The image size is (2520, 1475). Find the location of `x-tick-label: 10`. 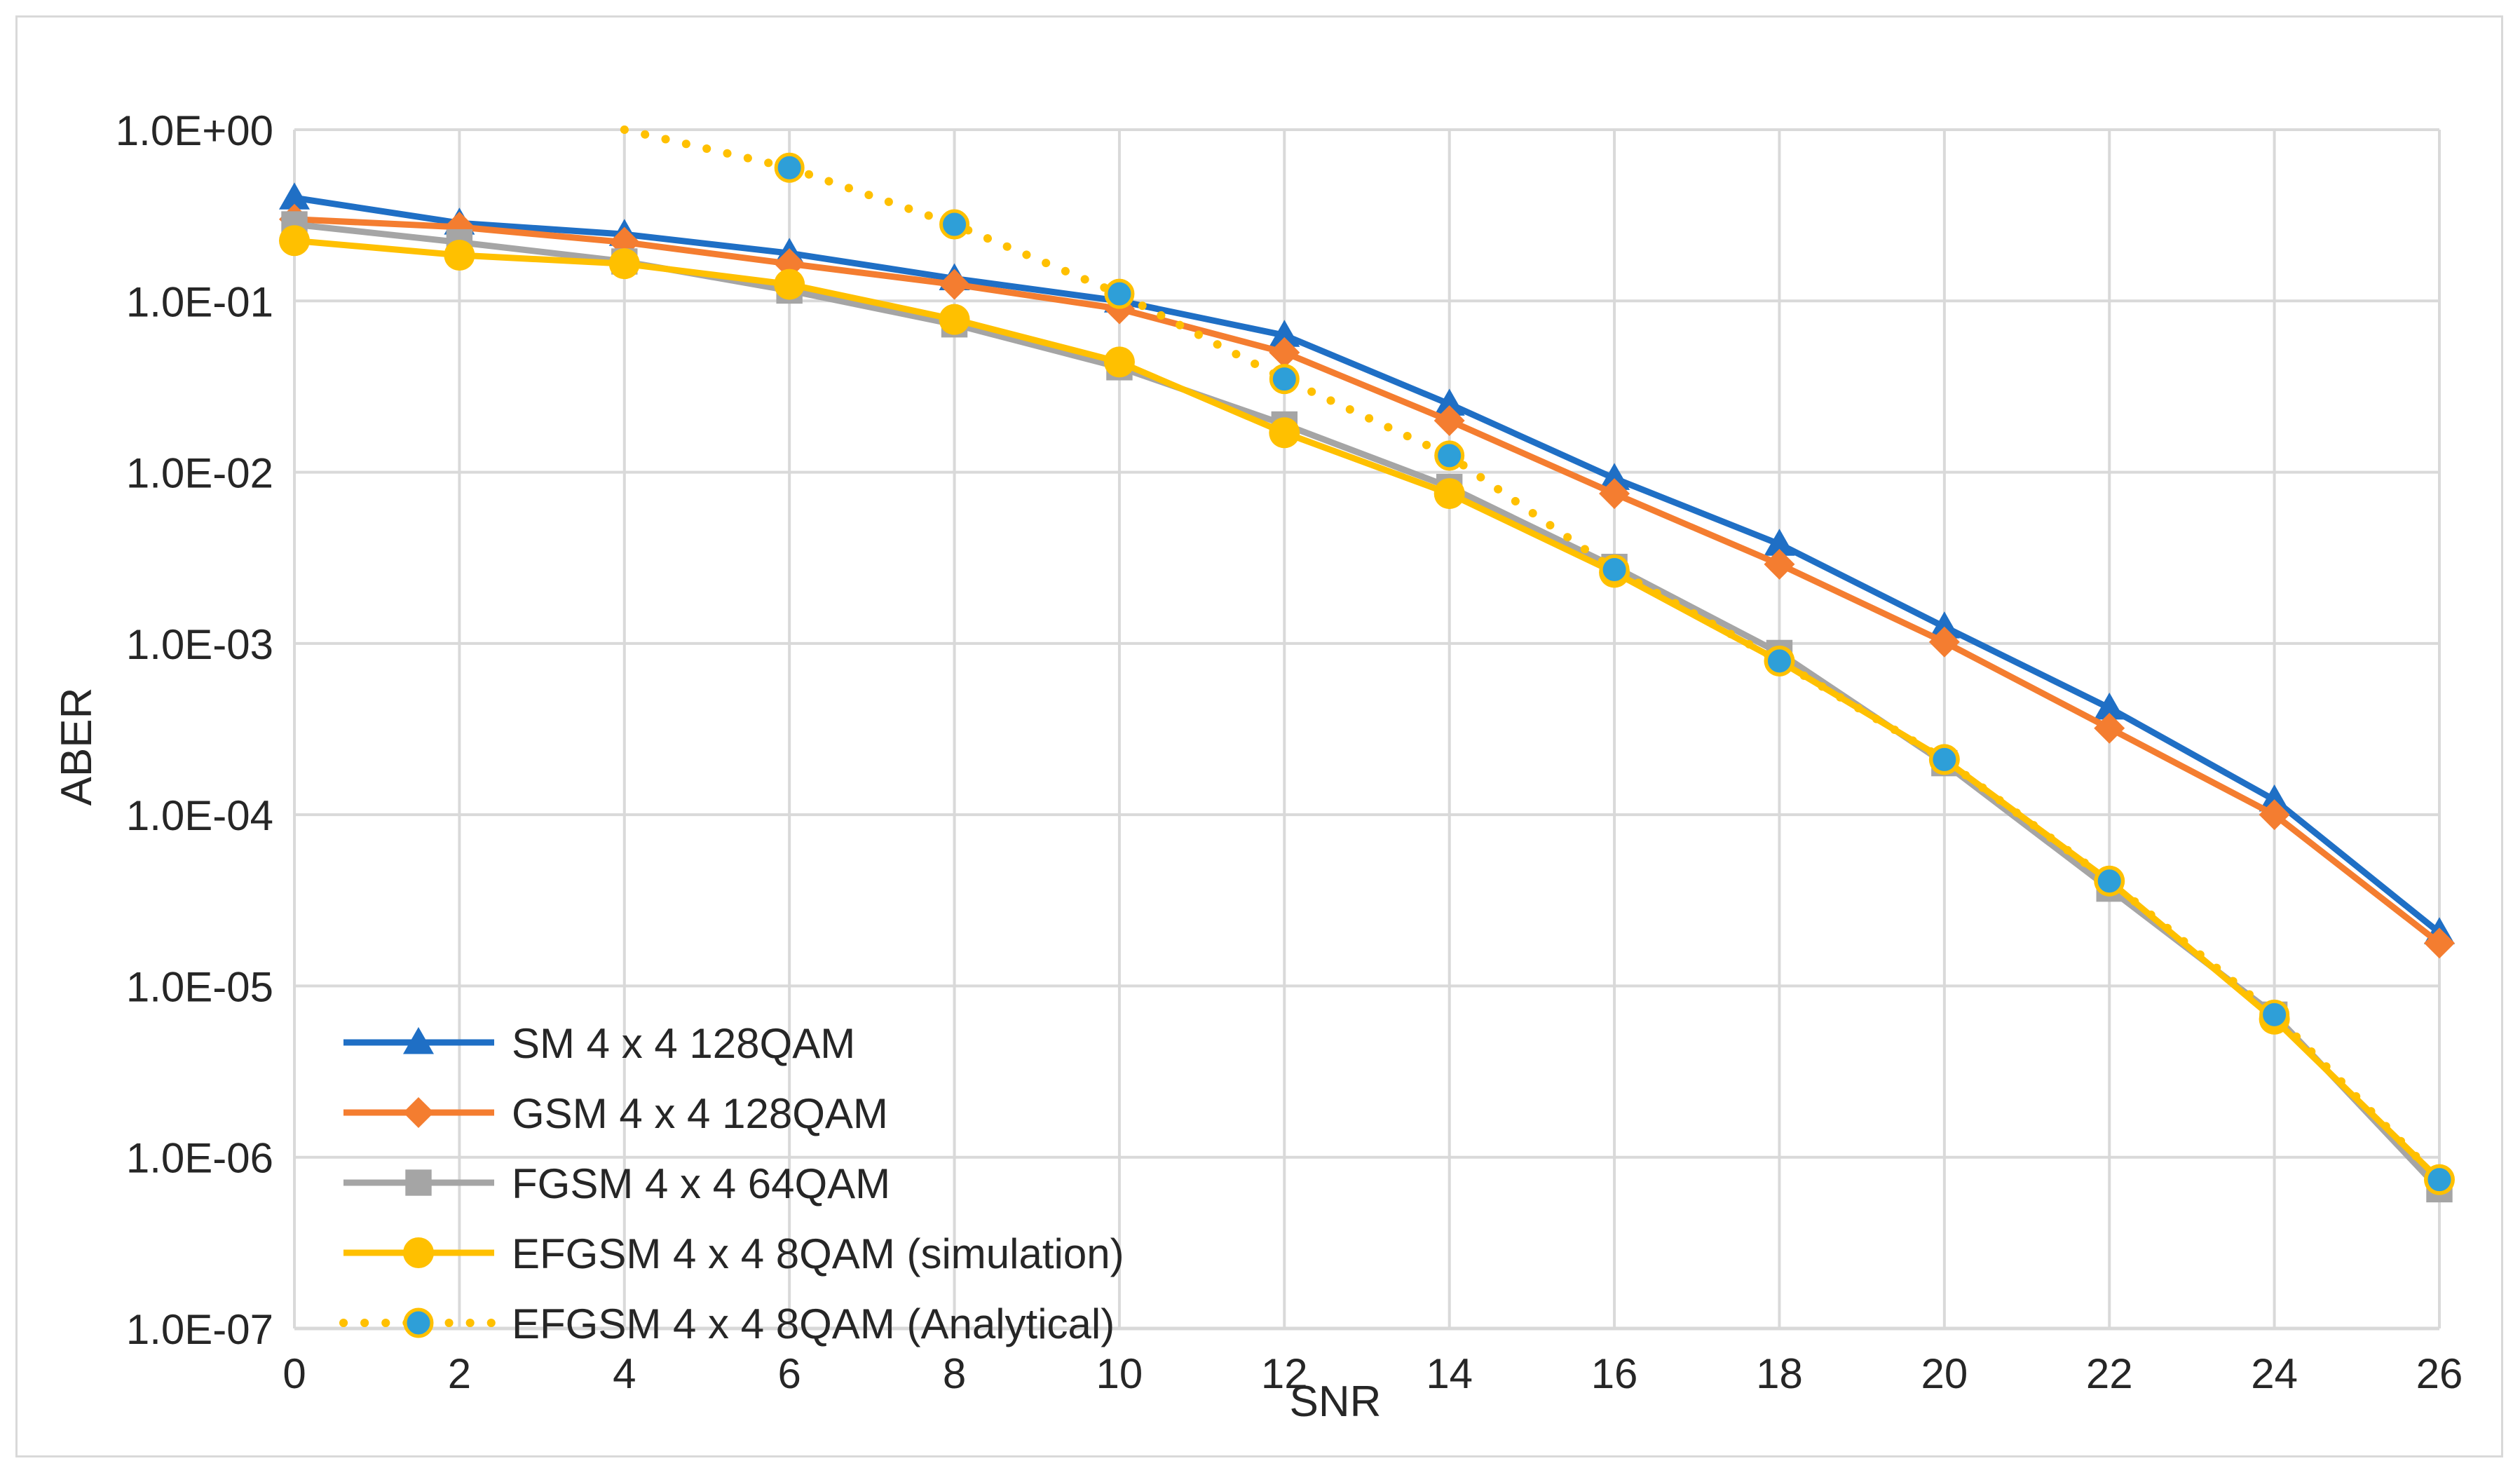

x-tick-label: 10 is located at coordinates (1119, 1373).